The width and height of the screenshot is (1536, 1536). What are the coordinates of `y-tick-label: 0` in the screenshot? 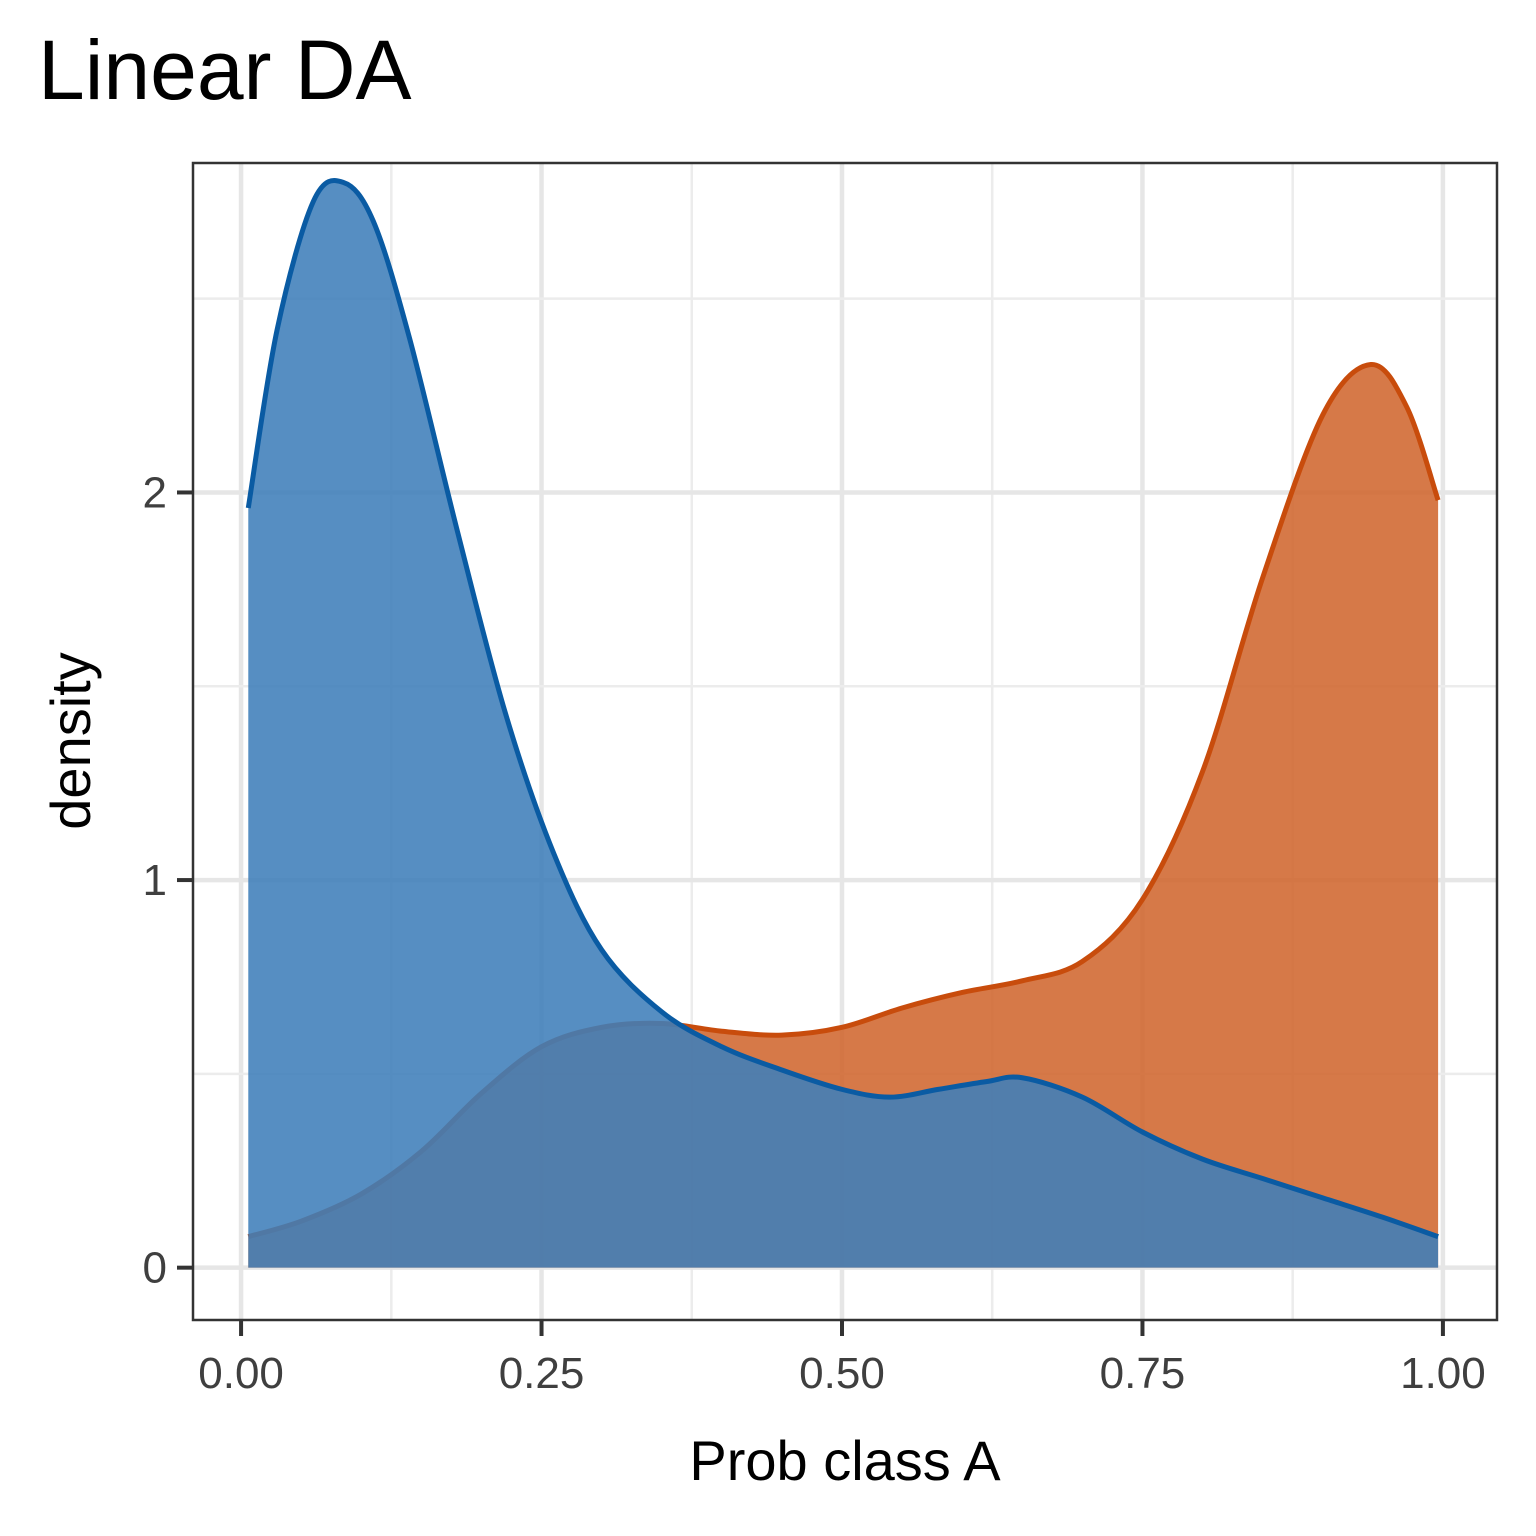 It's located at (155, 1268).